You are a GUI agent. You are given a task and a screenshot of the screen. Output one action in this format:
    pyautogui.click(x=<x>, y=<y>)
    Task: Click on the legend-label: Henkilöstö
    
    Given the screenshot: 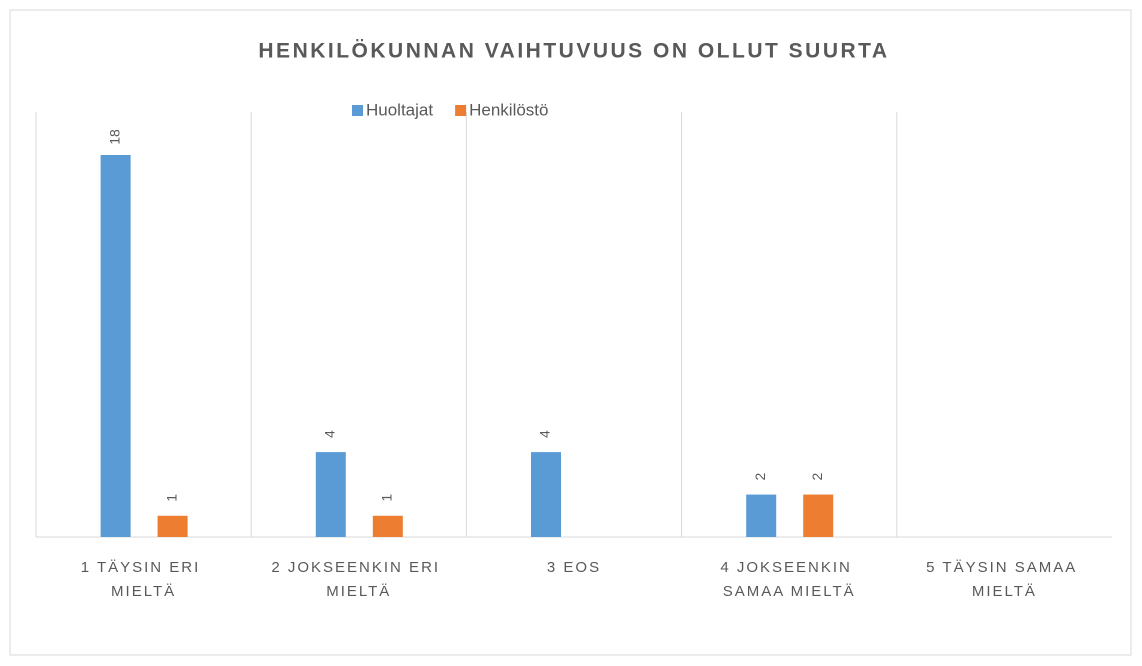 What is the action you would take?
    pyautogui.click(x=508, y=109)
    